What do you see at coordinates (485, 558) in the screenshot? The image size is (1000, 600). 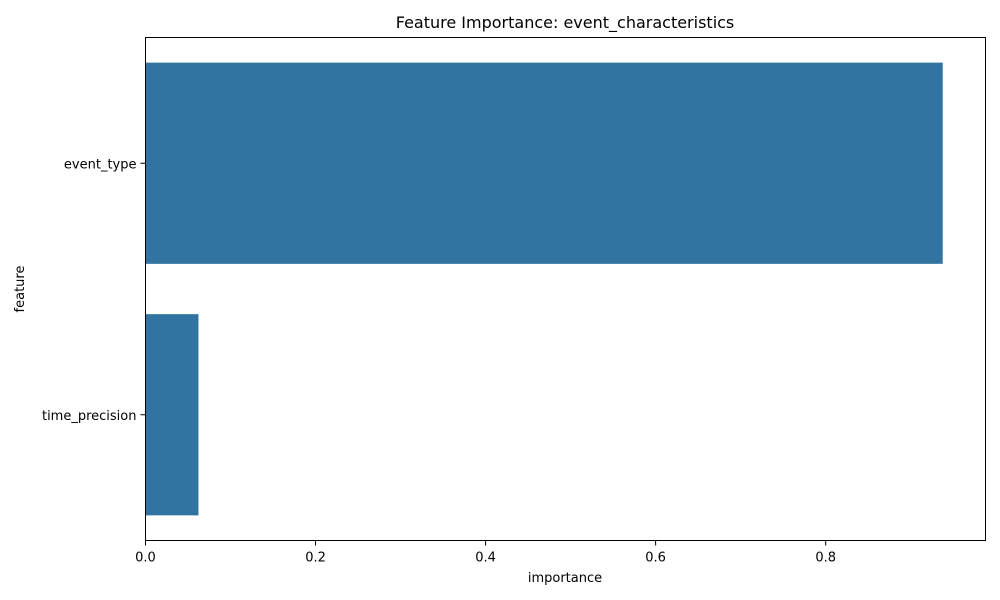 I see `x-tick-label: 0.4` at bounding box center [485, 558].